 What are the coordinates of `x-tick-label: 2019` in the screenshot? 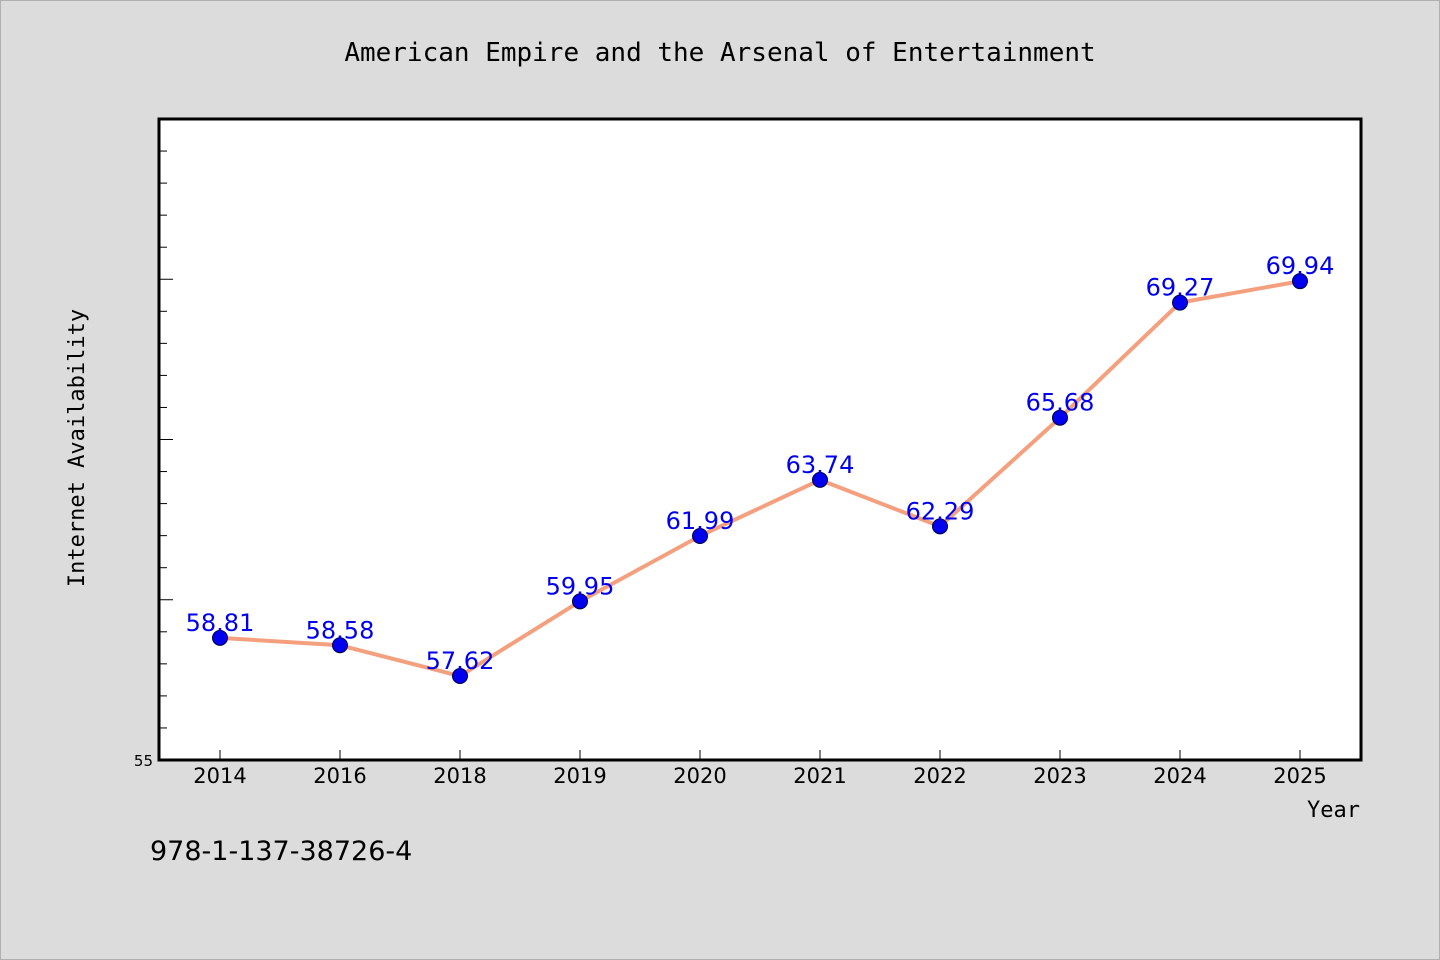 It's located at (579, 776).